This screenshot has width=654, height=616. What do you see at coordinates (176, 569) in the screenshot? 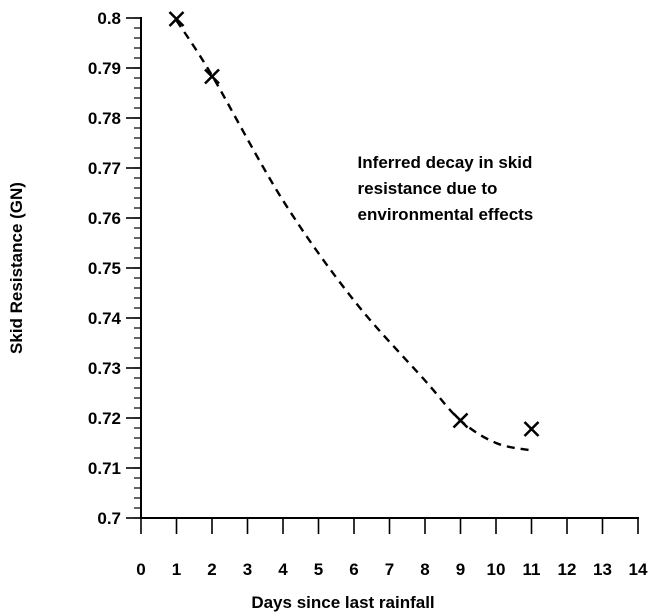
I see `x-tick-label: 1` at bounding box center [176, 569].